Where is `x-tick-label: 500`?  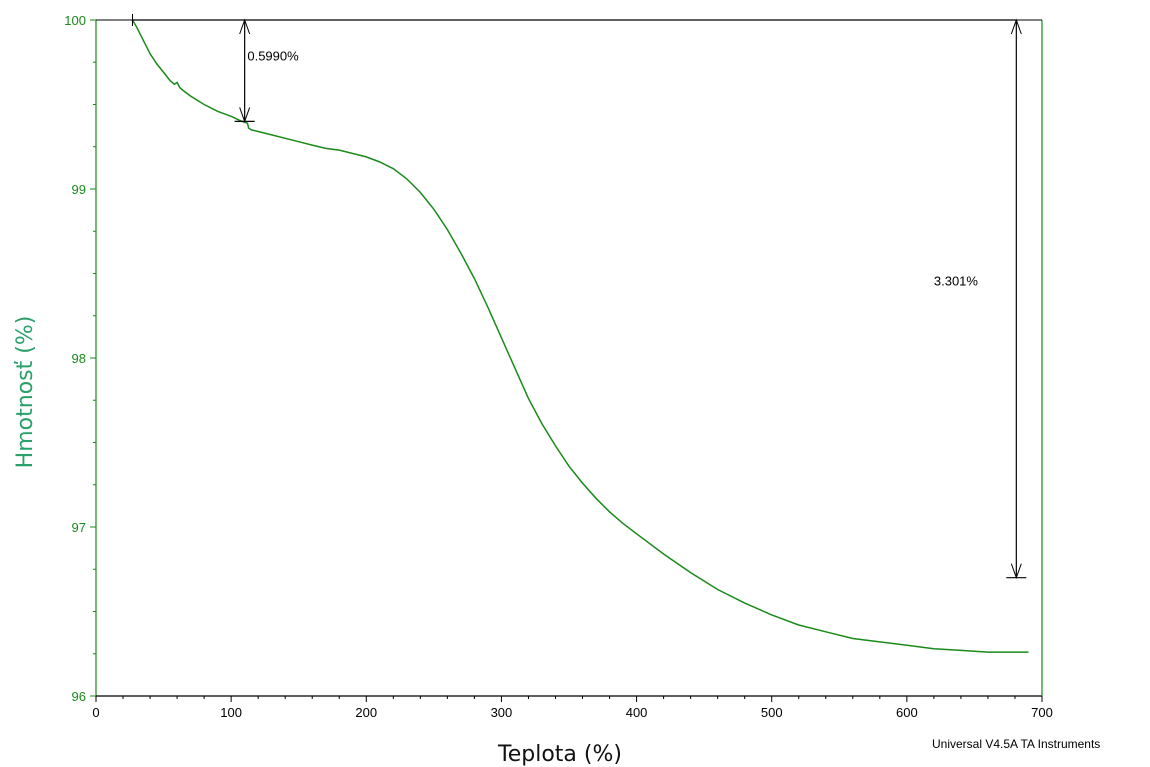
x-tick-label: 500 is located at coordinates (772, 712).